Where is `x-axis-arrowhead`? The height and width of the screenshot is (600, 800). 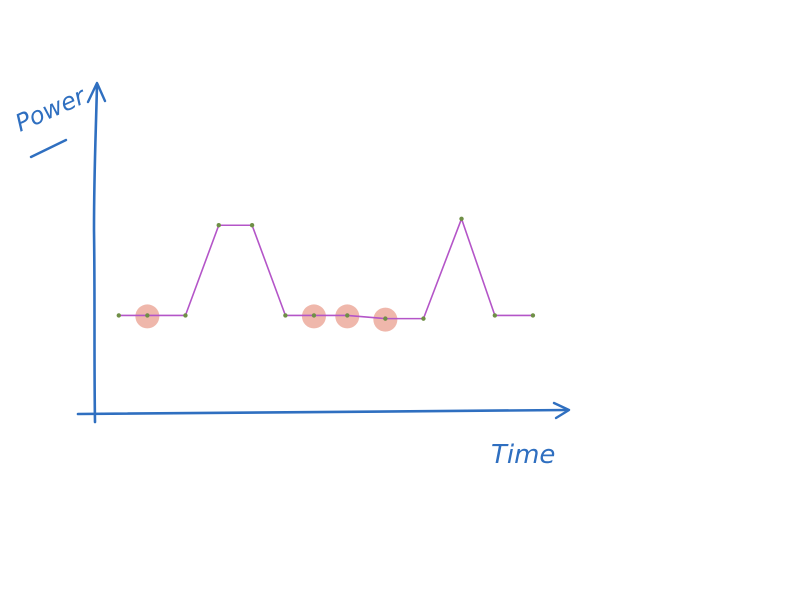
x-axis-arrowhead is located at coordinates (561, 410).